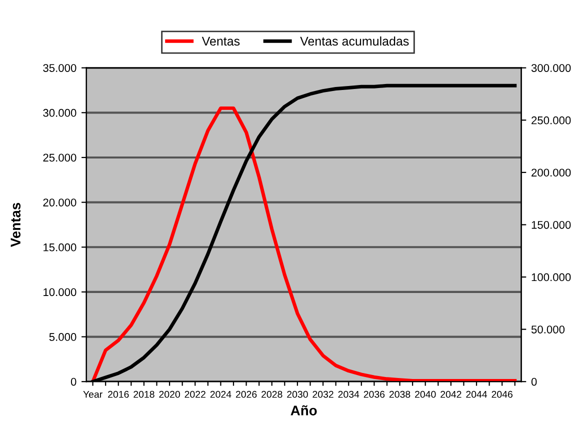  Describe the element at coordinates (60, 292) in the screenshot. I see `y-tick-label: 10.000` at that location.